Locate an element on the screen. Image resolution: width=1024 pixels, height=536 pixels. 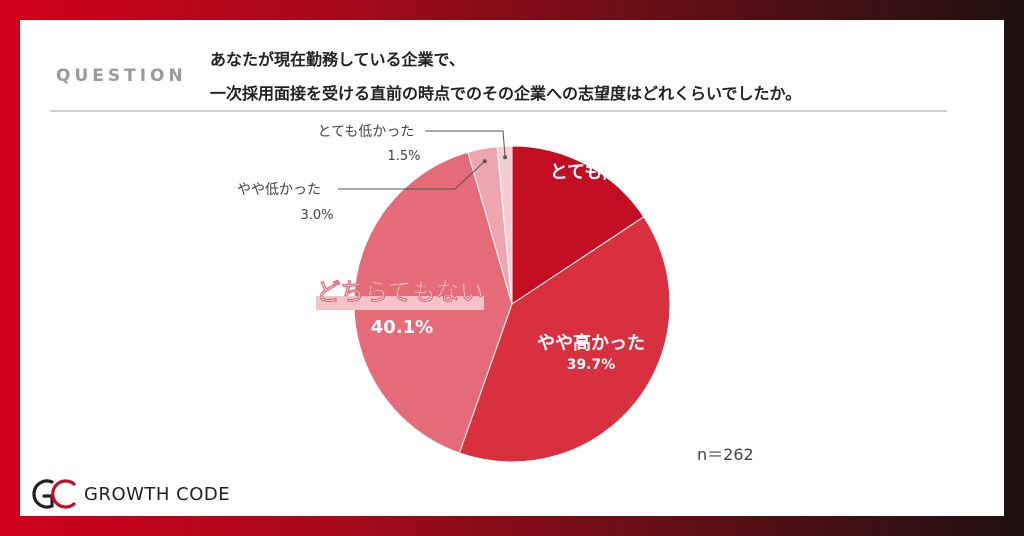
slice-value-4: 3.0% is located at coordinates (316, 215).